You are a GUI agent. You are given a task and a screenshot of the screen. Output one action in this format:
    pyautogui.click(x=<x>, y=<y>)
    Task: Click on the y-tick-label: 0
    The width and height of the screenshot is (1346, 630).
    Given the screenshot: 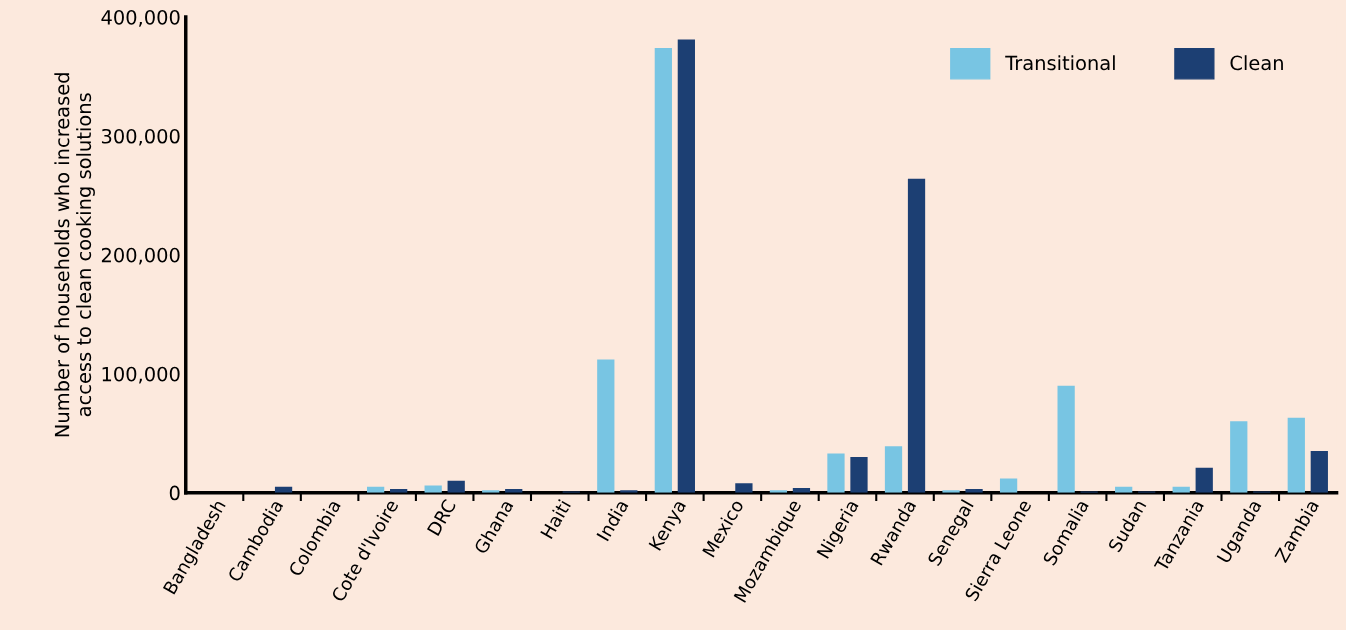 What is the action you would take?
    pyautogui.click(x=174, y=493)
    